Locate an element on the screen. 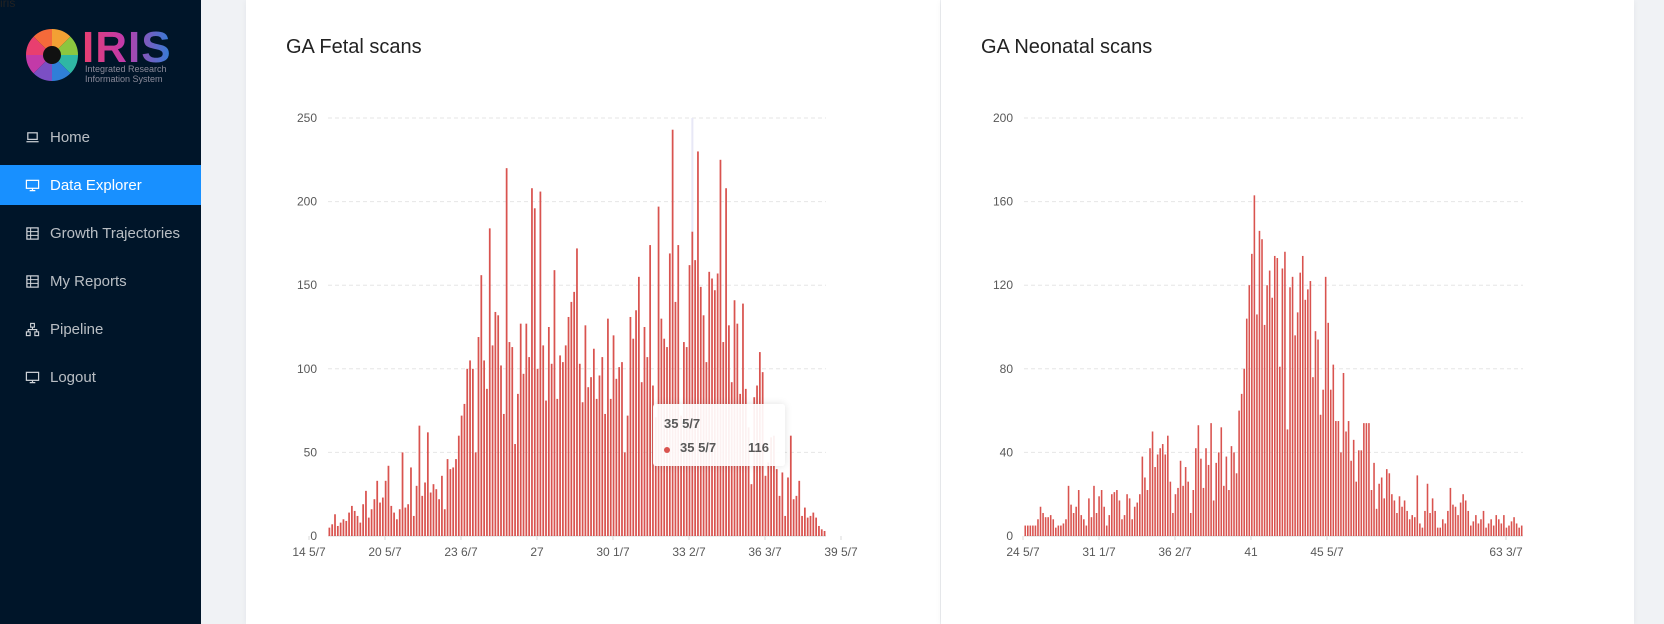 This screenshot has height=624, width=1664. y-tick-label: 120 is located at coordinates (1003, 285).